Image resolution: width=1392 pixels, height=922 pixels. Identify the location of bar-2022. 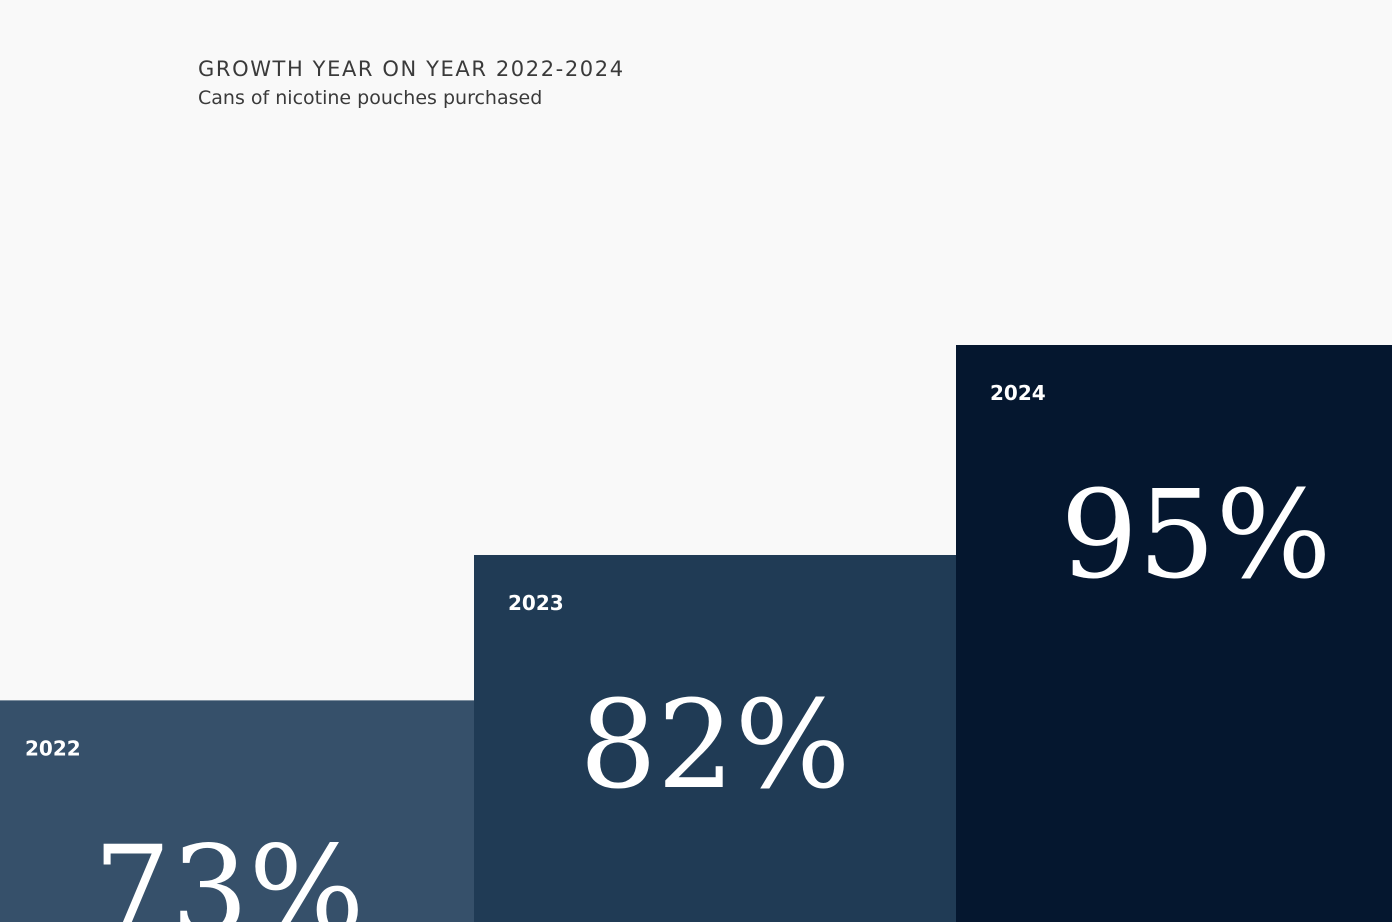
(237, 811).